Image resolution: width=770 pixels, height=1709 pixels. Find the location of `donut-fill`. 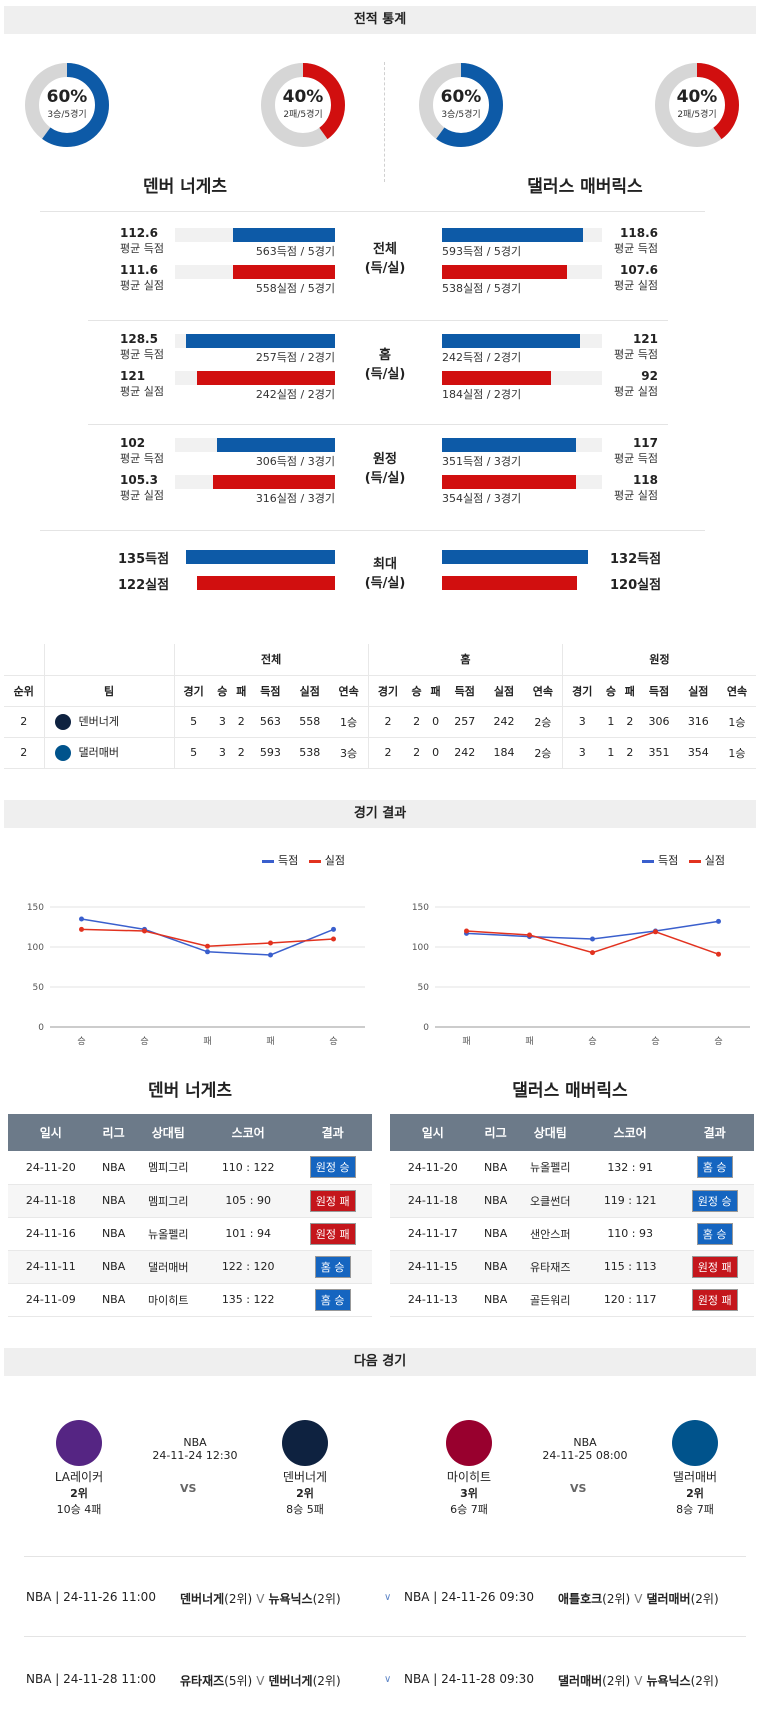

donut-fill is located at coordinates (67, 105).